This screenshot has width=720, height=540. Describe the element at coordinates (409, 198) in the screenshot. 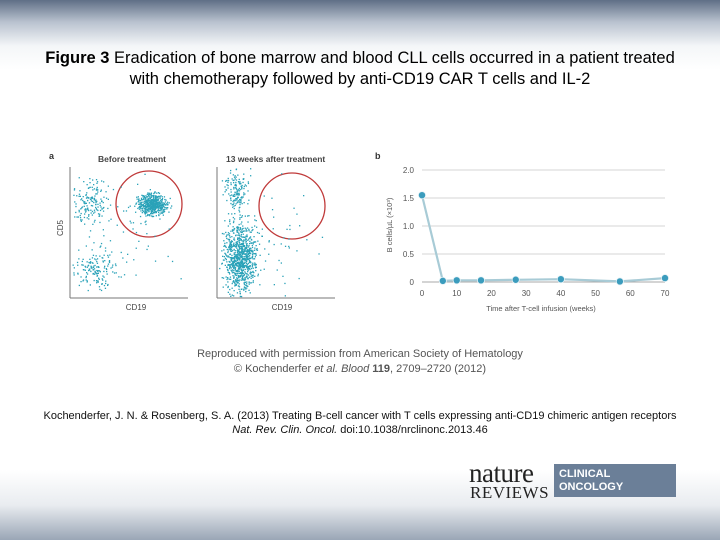

I see `chart-y-tick-label: 1.5` at that location.